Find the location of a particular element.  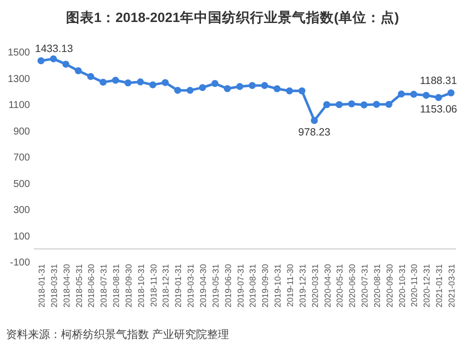

x-tick-label: 2018-07-31 is located at coordinates (103, 286).